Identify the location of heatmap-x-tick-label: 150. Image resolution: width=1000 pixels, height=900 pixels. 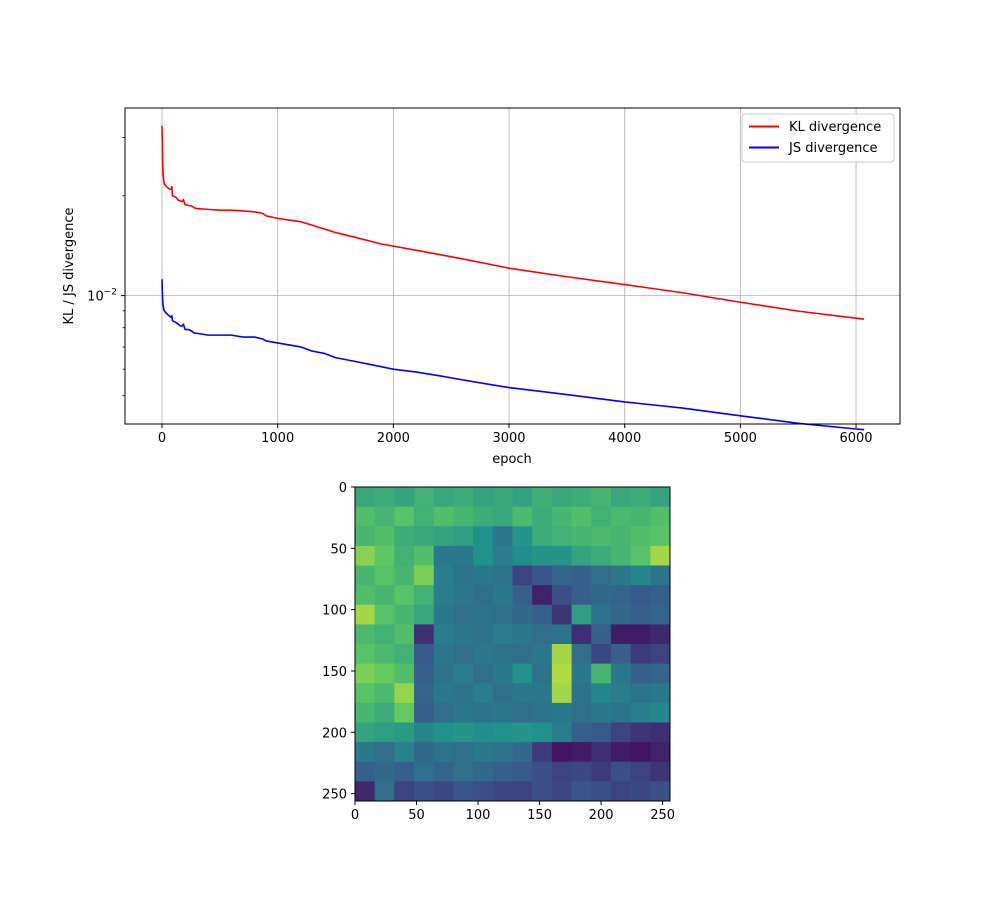
(539, 815).